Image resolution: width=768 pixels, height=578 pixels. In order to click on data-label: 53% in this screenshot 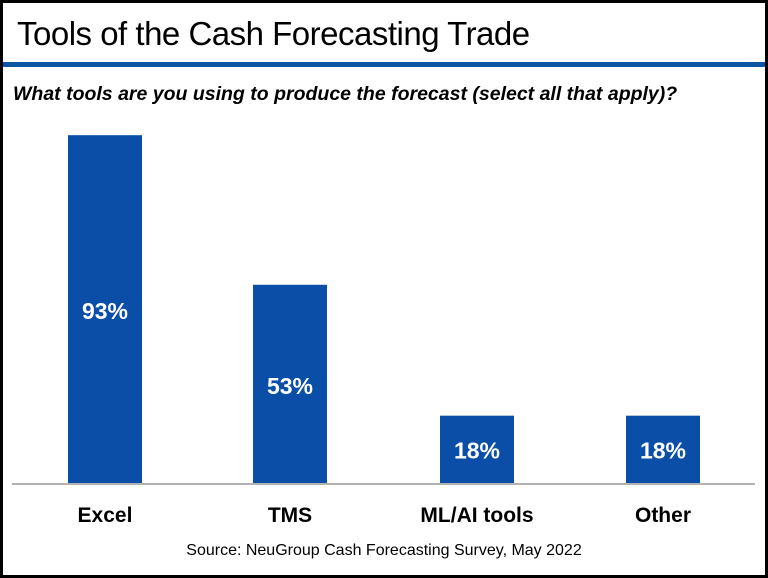, I will do `click(290, 386)`.